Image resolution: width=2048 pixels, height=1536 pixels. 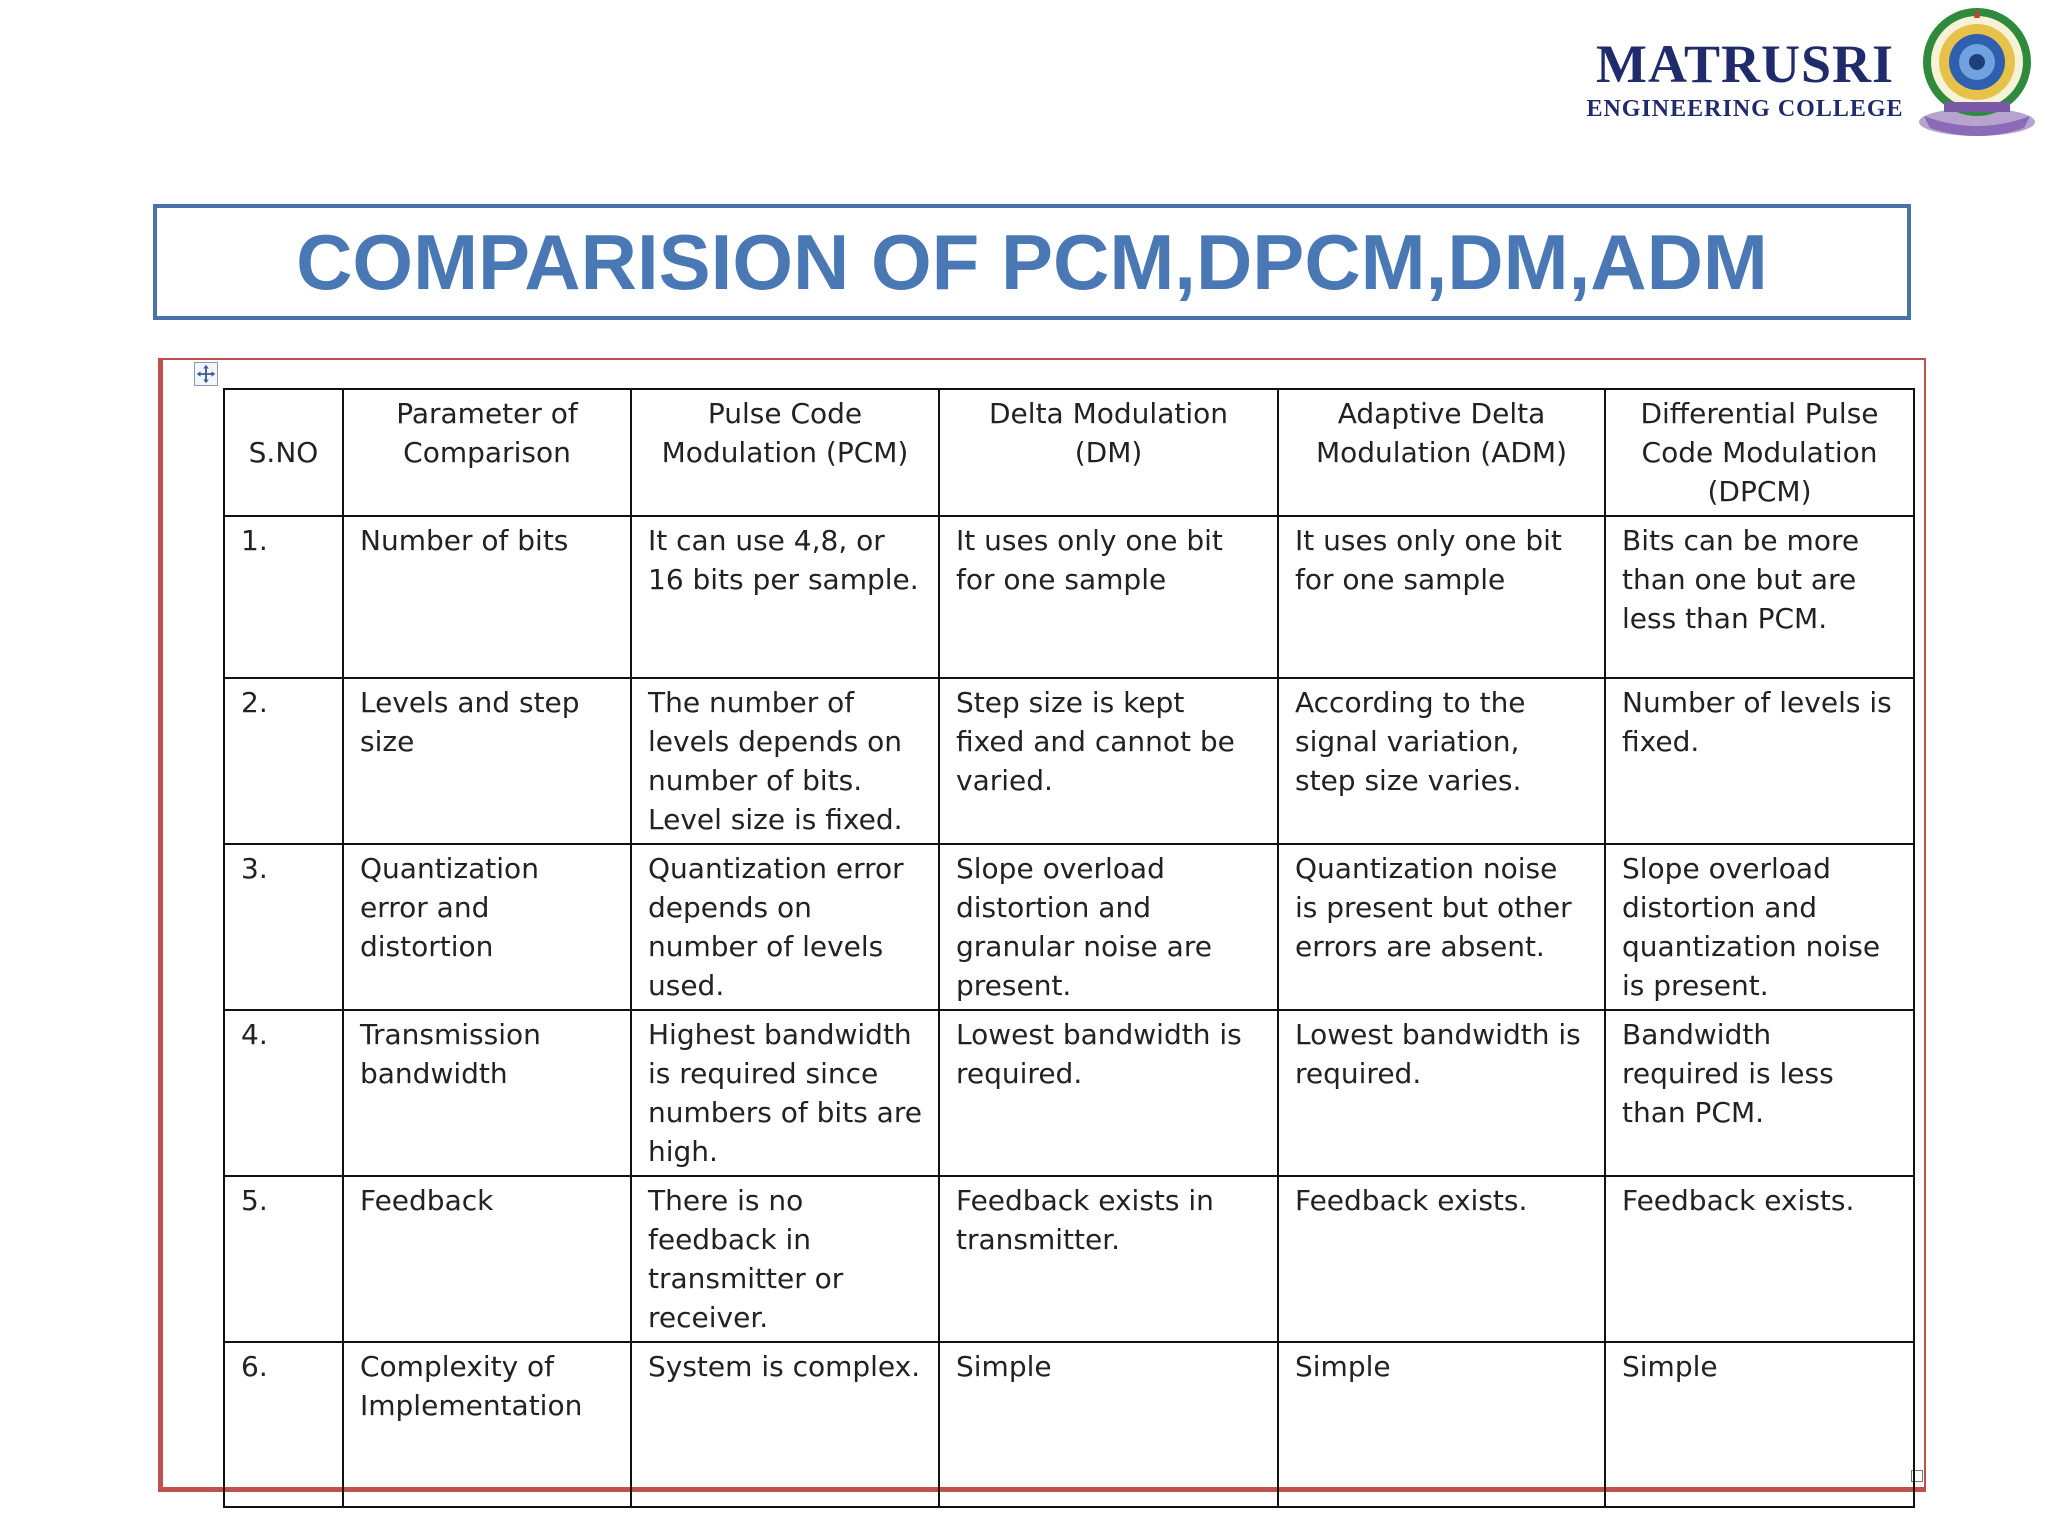 I want to click on cell-parameter: Levels and step size, so click(x=487, y=761).